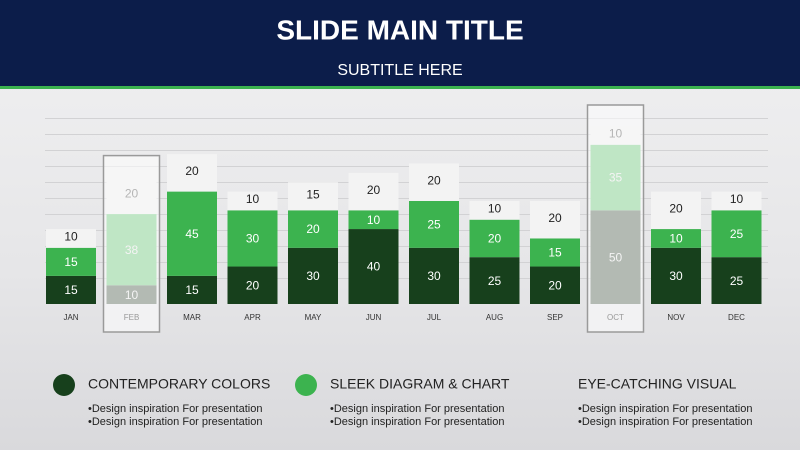  I want to click on legend-label: SLEEK DIAGRAM & CHART, so click(420, 384).